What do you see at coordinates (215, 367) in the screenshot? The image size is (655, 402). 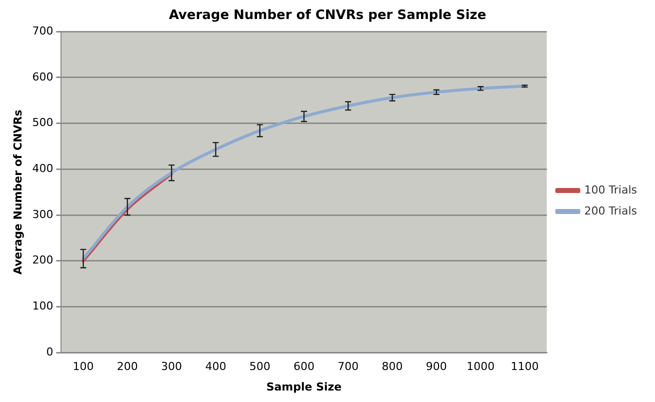 I see `x-tick-label: 400` at bounding box center [215, 367].